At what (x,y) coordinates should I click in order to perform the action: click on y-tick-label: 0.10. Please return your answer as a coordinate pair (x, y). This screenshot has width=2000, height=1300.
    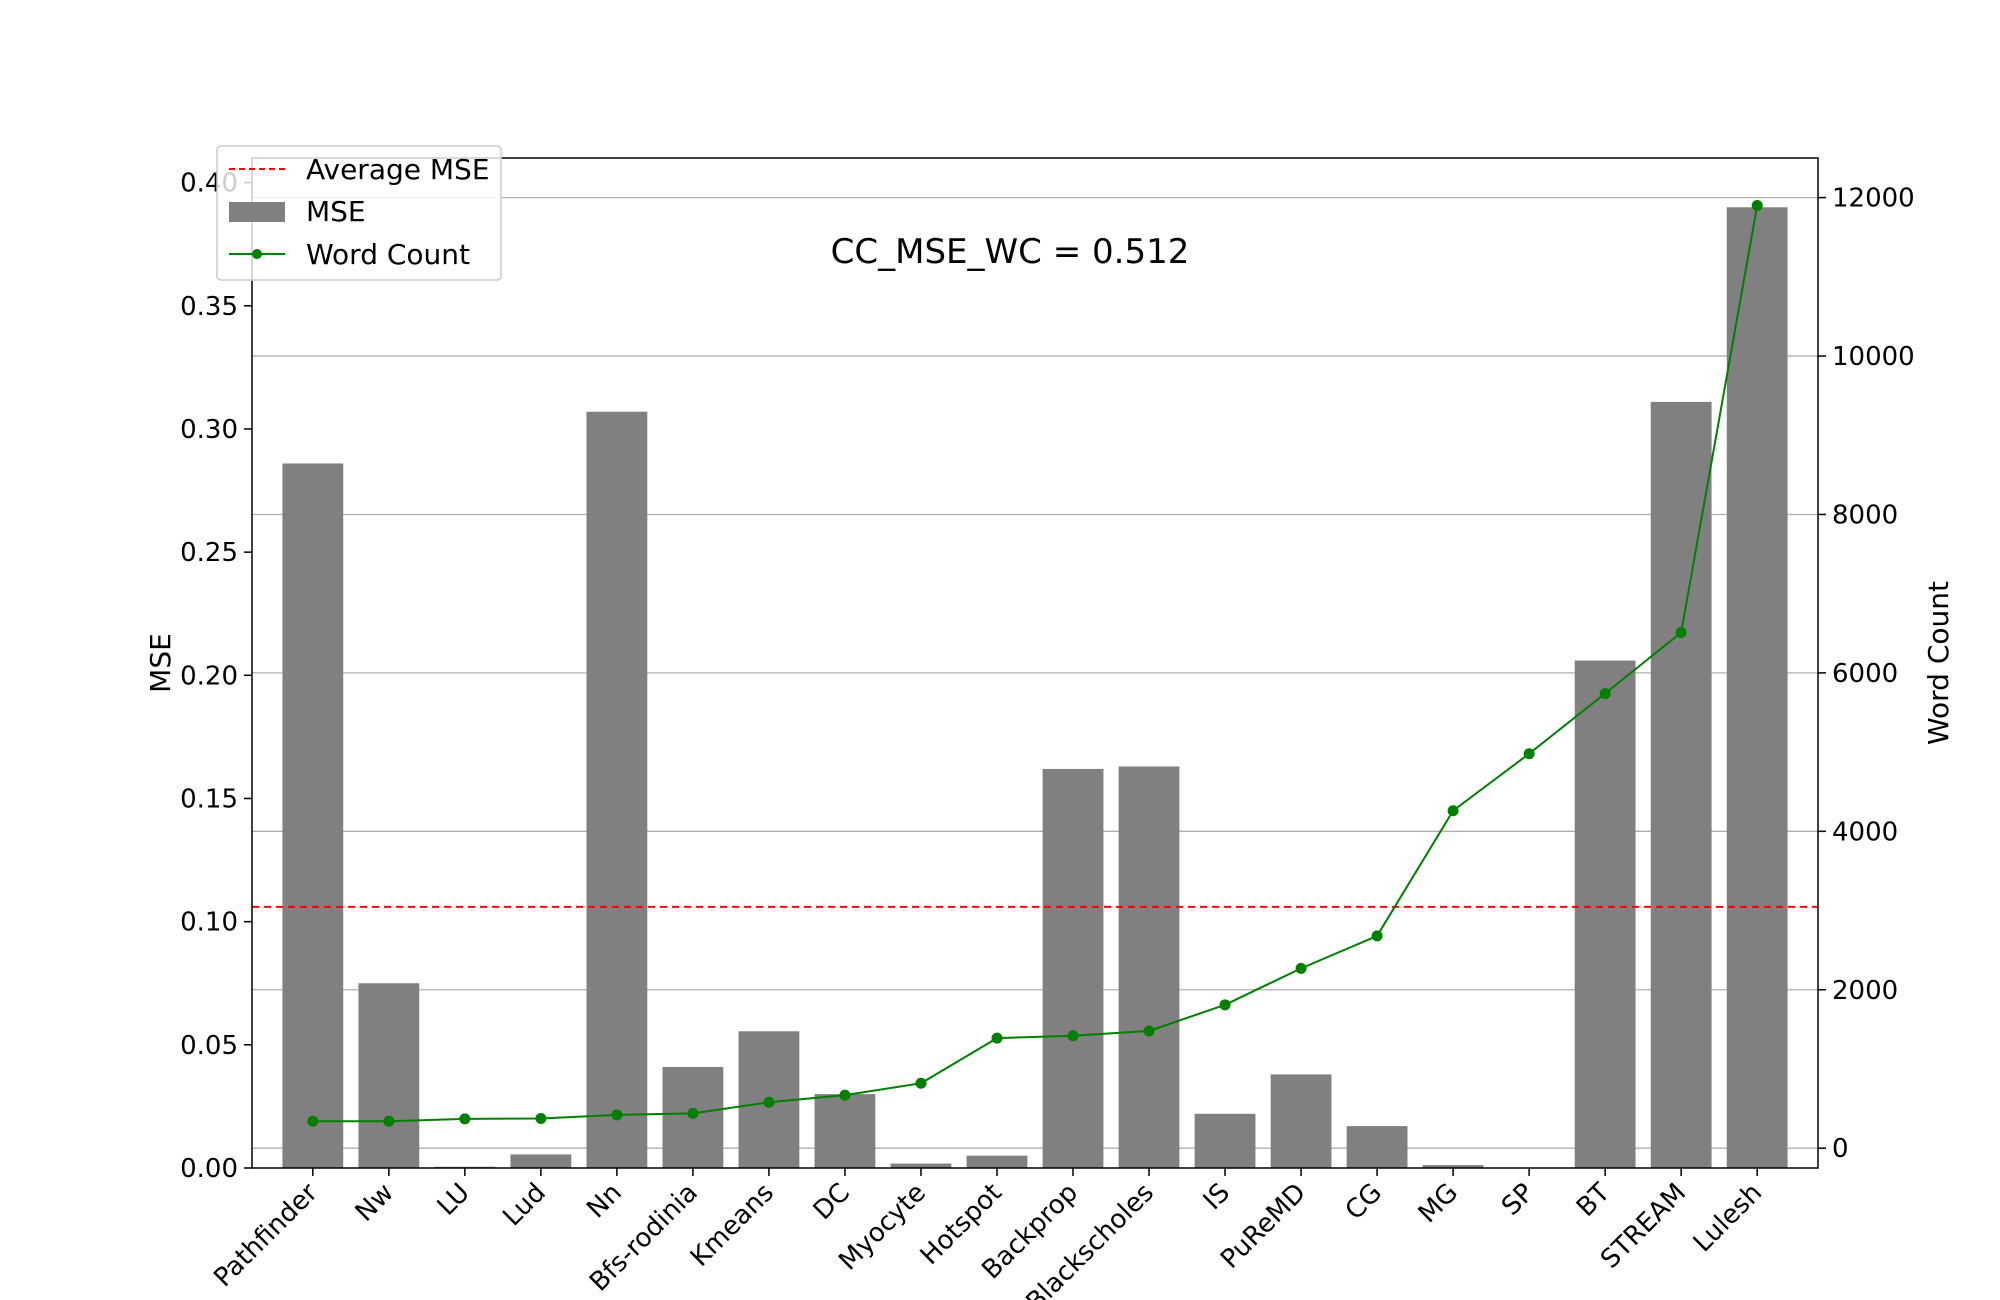
    Looking at the image, I should click on (209, 923).